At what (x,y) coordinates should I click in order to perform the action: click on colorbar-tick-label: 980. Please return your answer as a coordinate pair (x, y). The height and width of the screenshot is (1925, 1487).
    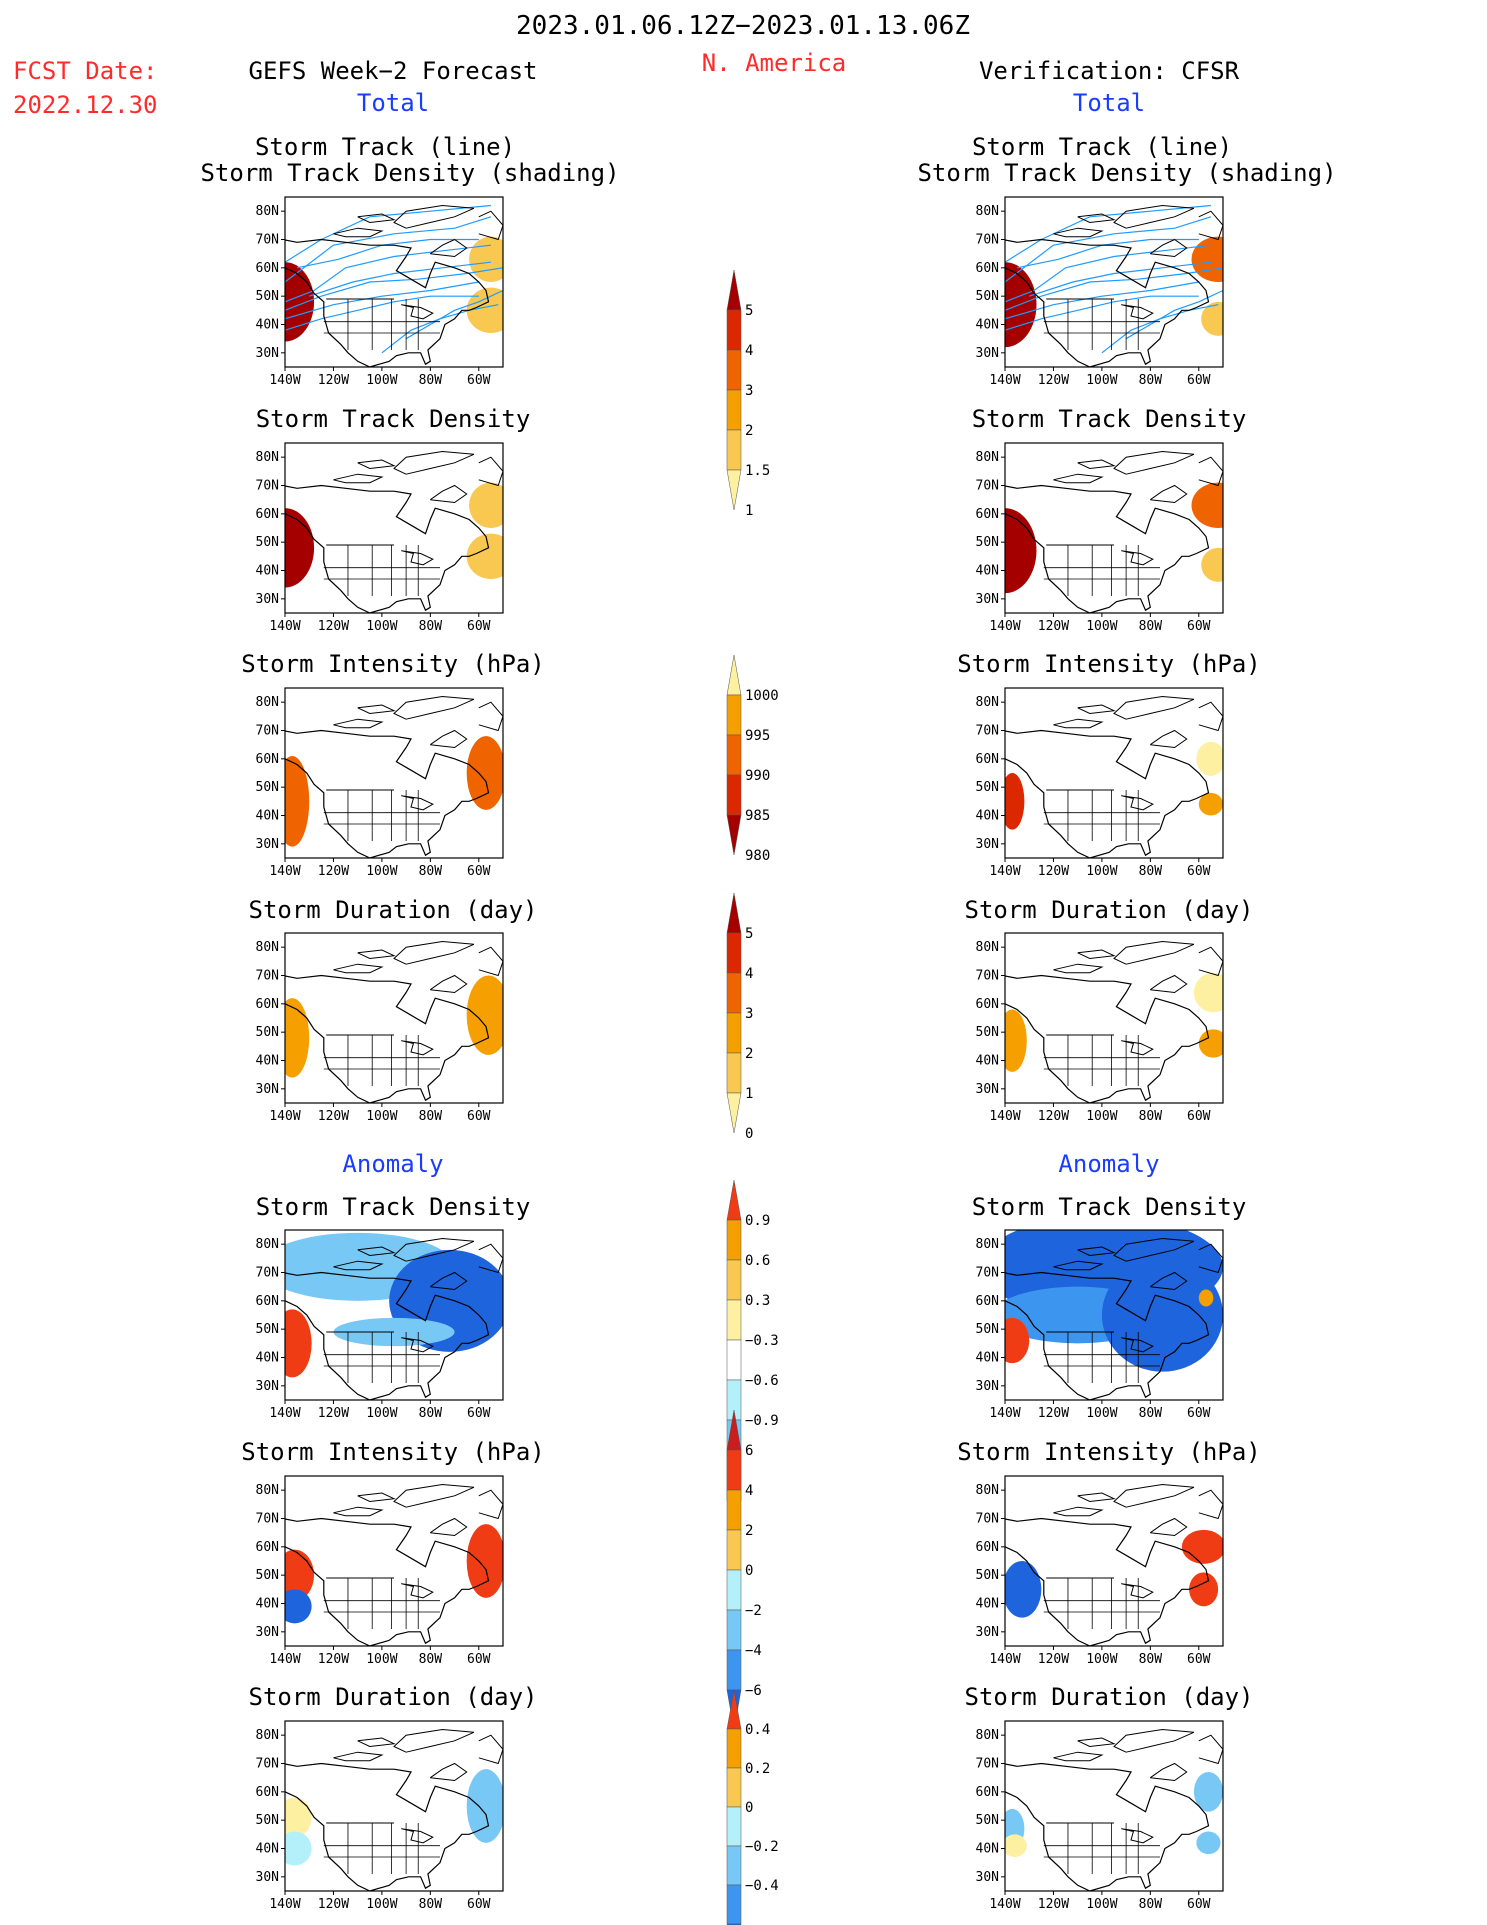
    Looking at the image, I should click on (757, 856).